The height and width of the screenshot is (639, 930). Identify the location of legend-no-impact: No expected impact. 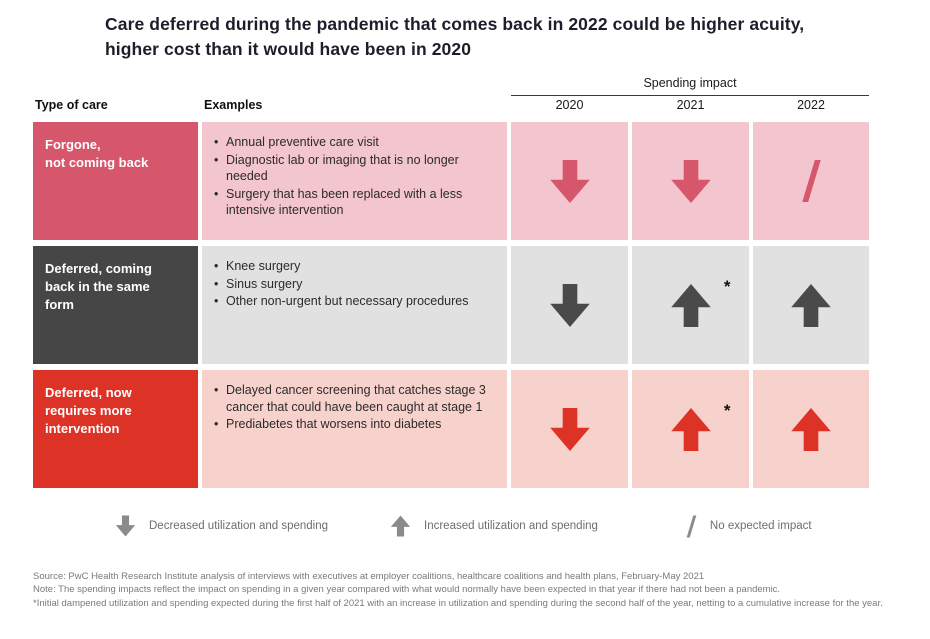
(749, 526).